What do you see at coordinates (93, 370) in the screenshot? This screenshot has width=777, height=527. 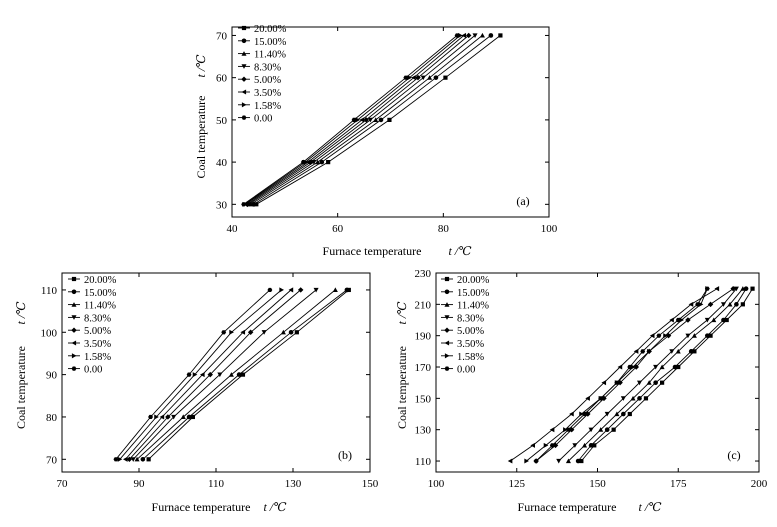 I see `legend-entry: 0.00` at bounding box center [93, 370].